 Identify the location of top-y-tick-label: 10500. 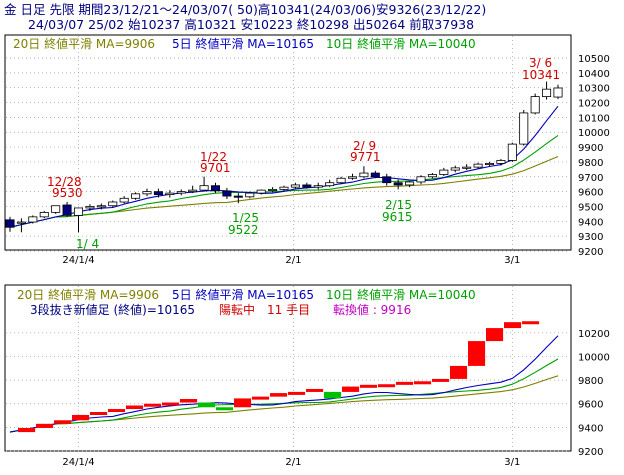
(594, 59).